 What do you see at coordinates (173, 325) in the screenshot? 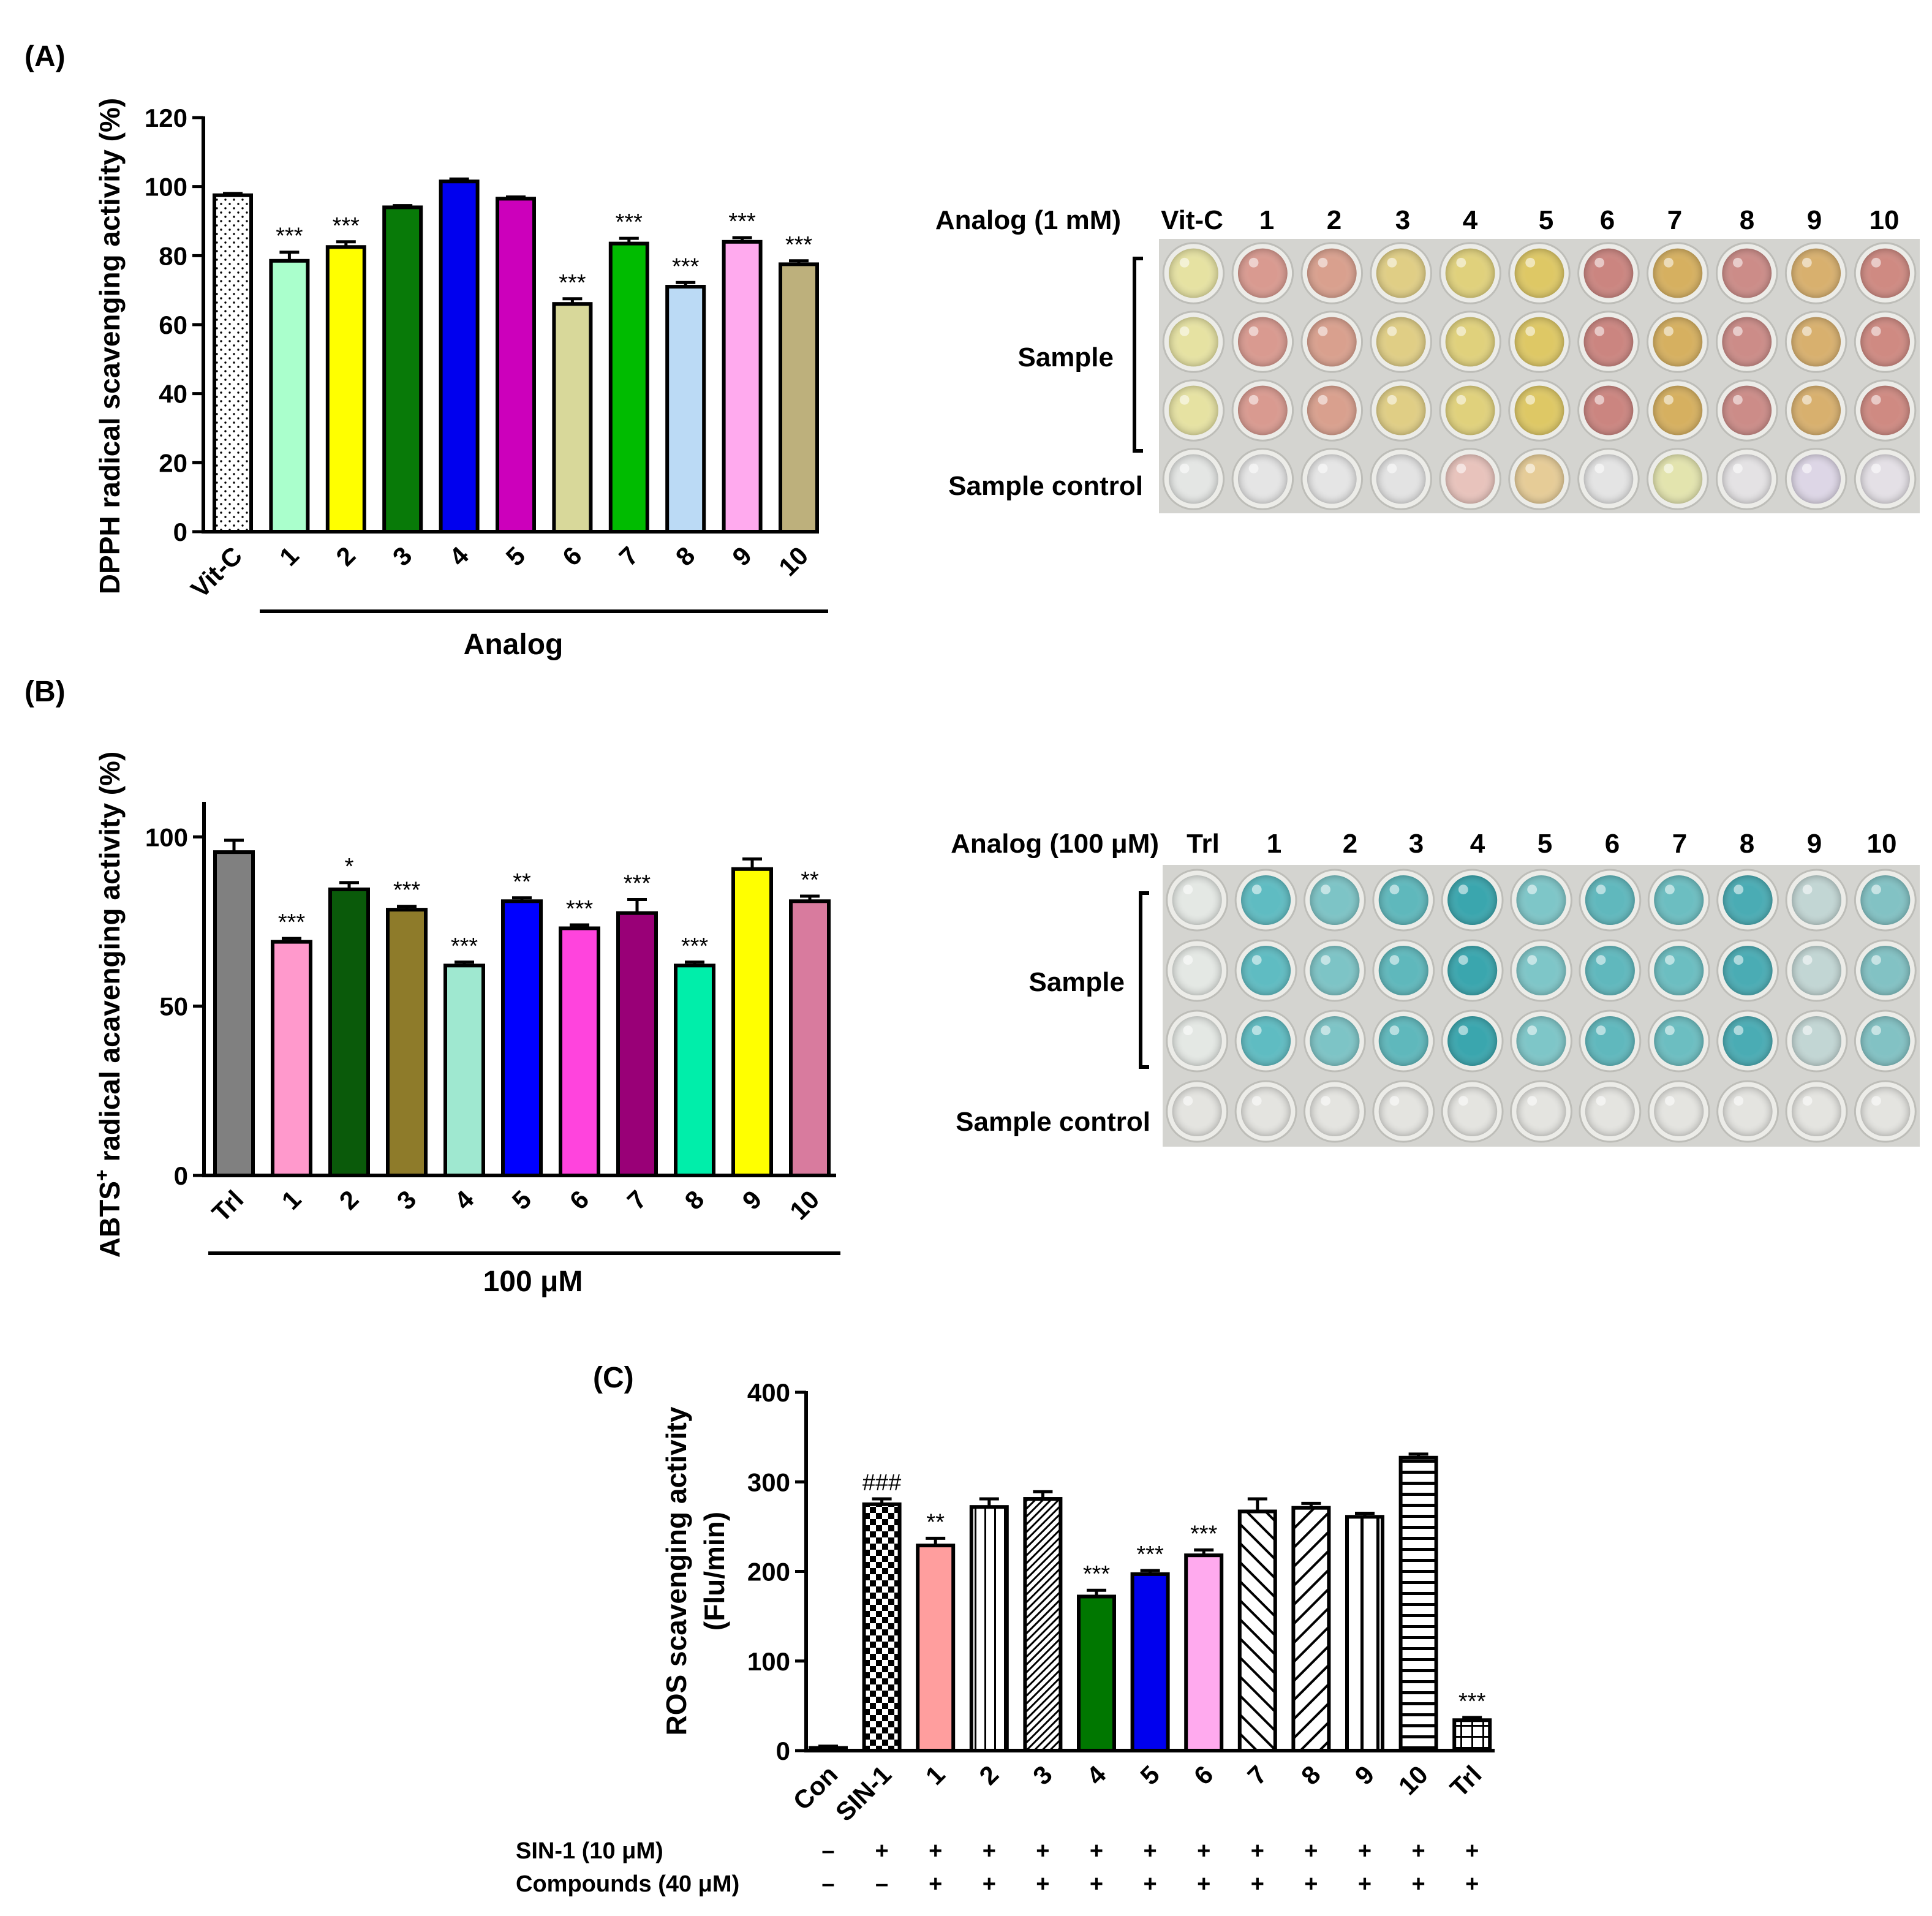
I see `chart-0-y-tick-label: 60` at bounding box center [173, 325].